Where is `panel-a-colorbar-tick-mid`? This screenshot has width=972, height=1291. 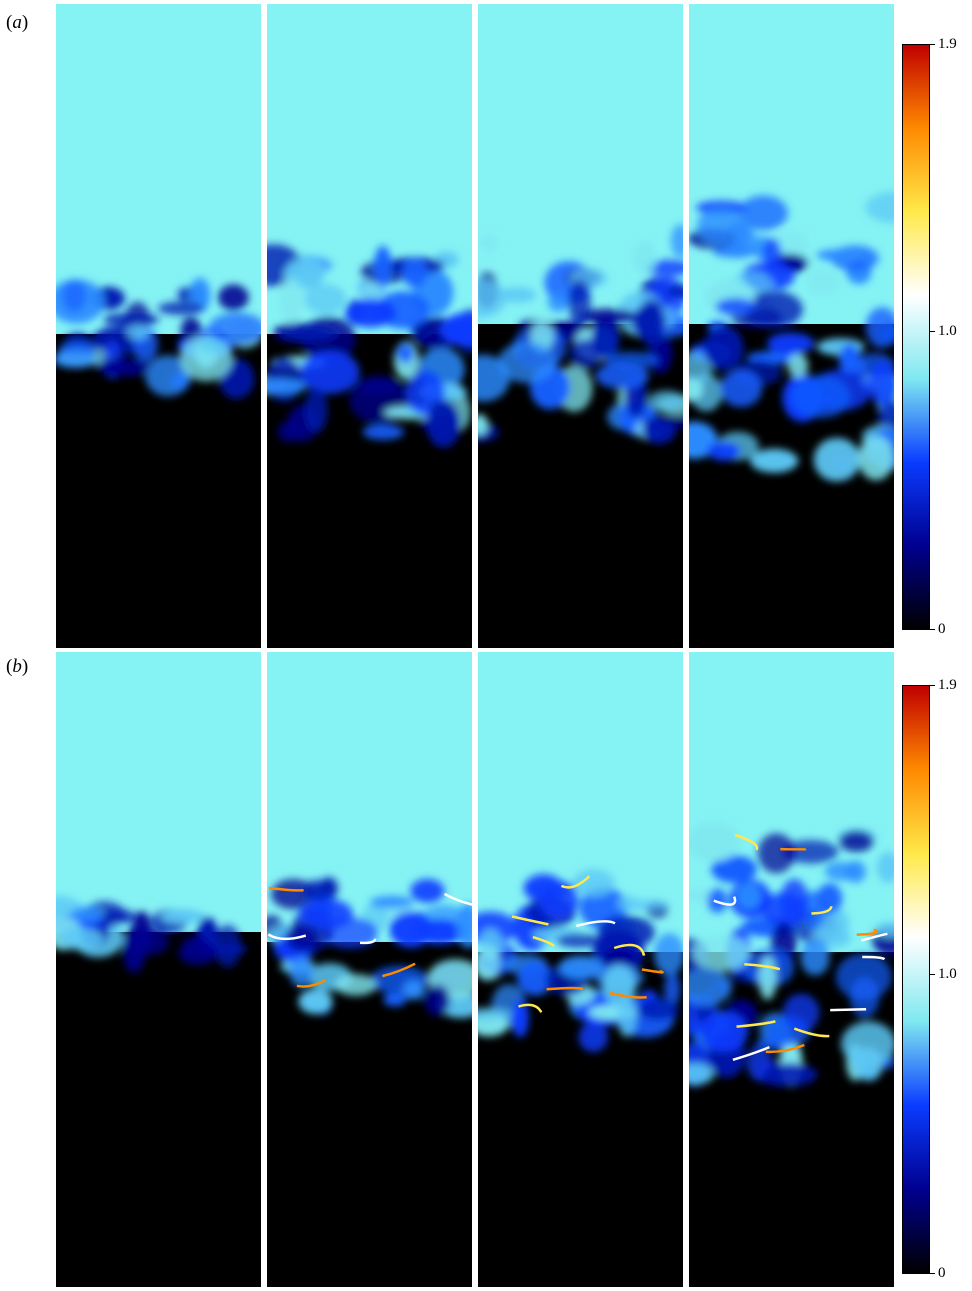
panel-a-colorbar-tick-mid is located at coordinates (932, 331).